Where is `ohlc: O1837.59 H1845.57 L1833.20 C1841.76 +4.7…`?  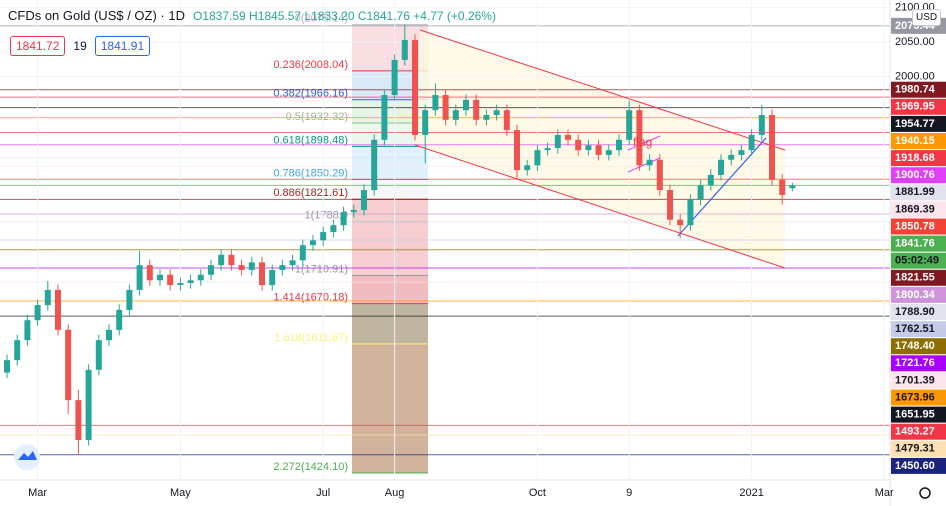
ohlc: O1837.59 H1845.57 L1833.20 C1841.76 +4.7… is located at coordinates (344, 16).